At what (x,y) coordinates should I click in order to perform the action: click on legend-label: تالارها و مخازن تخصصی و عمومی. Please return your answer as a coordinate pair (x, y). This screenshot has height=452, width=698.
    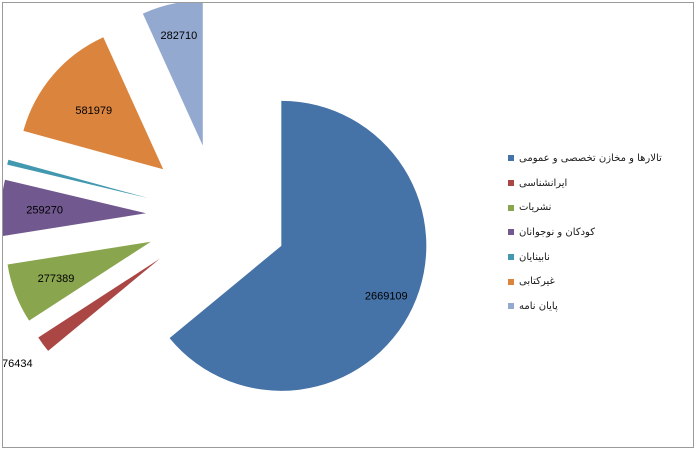
    Looking at the image, I should click on (590, 158).